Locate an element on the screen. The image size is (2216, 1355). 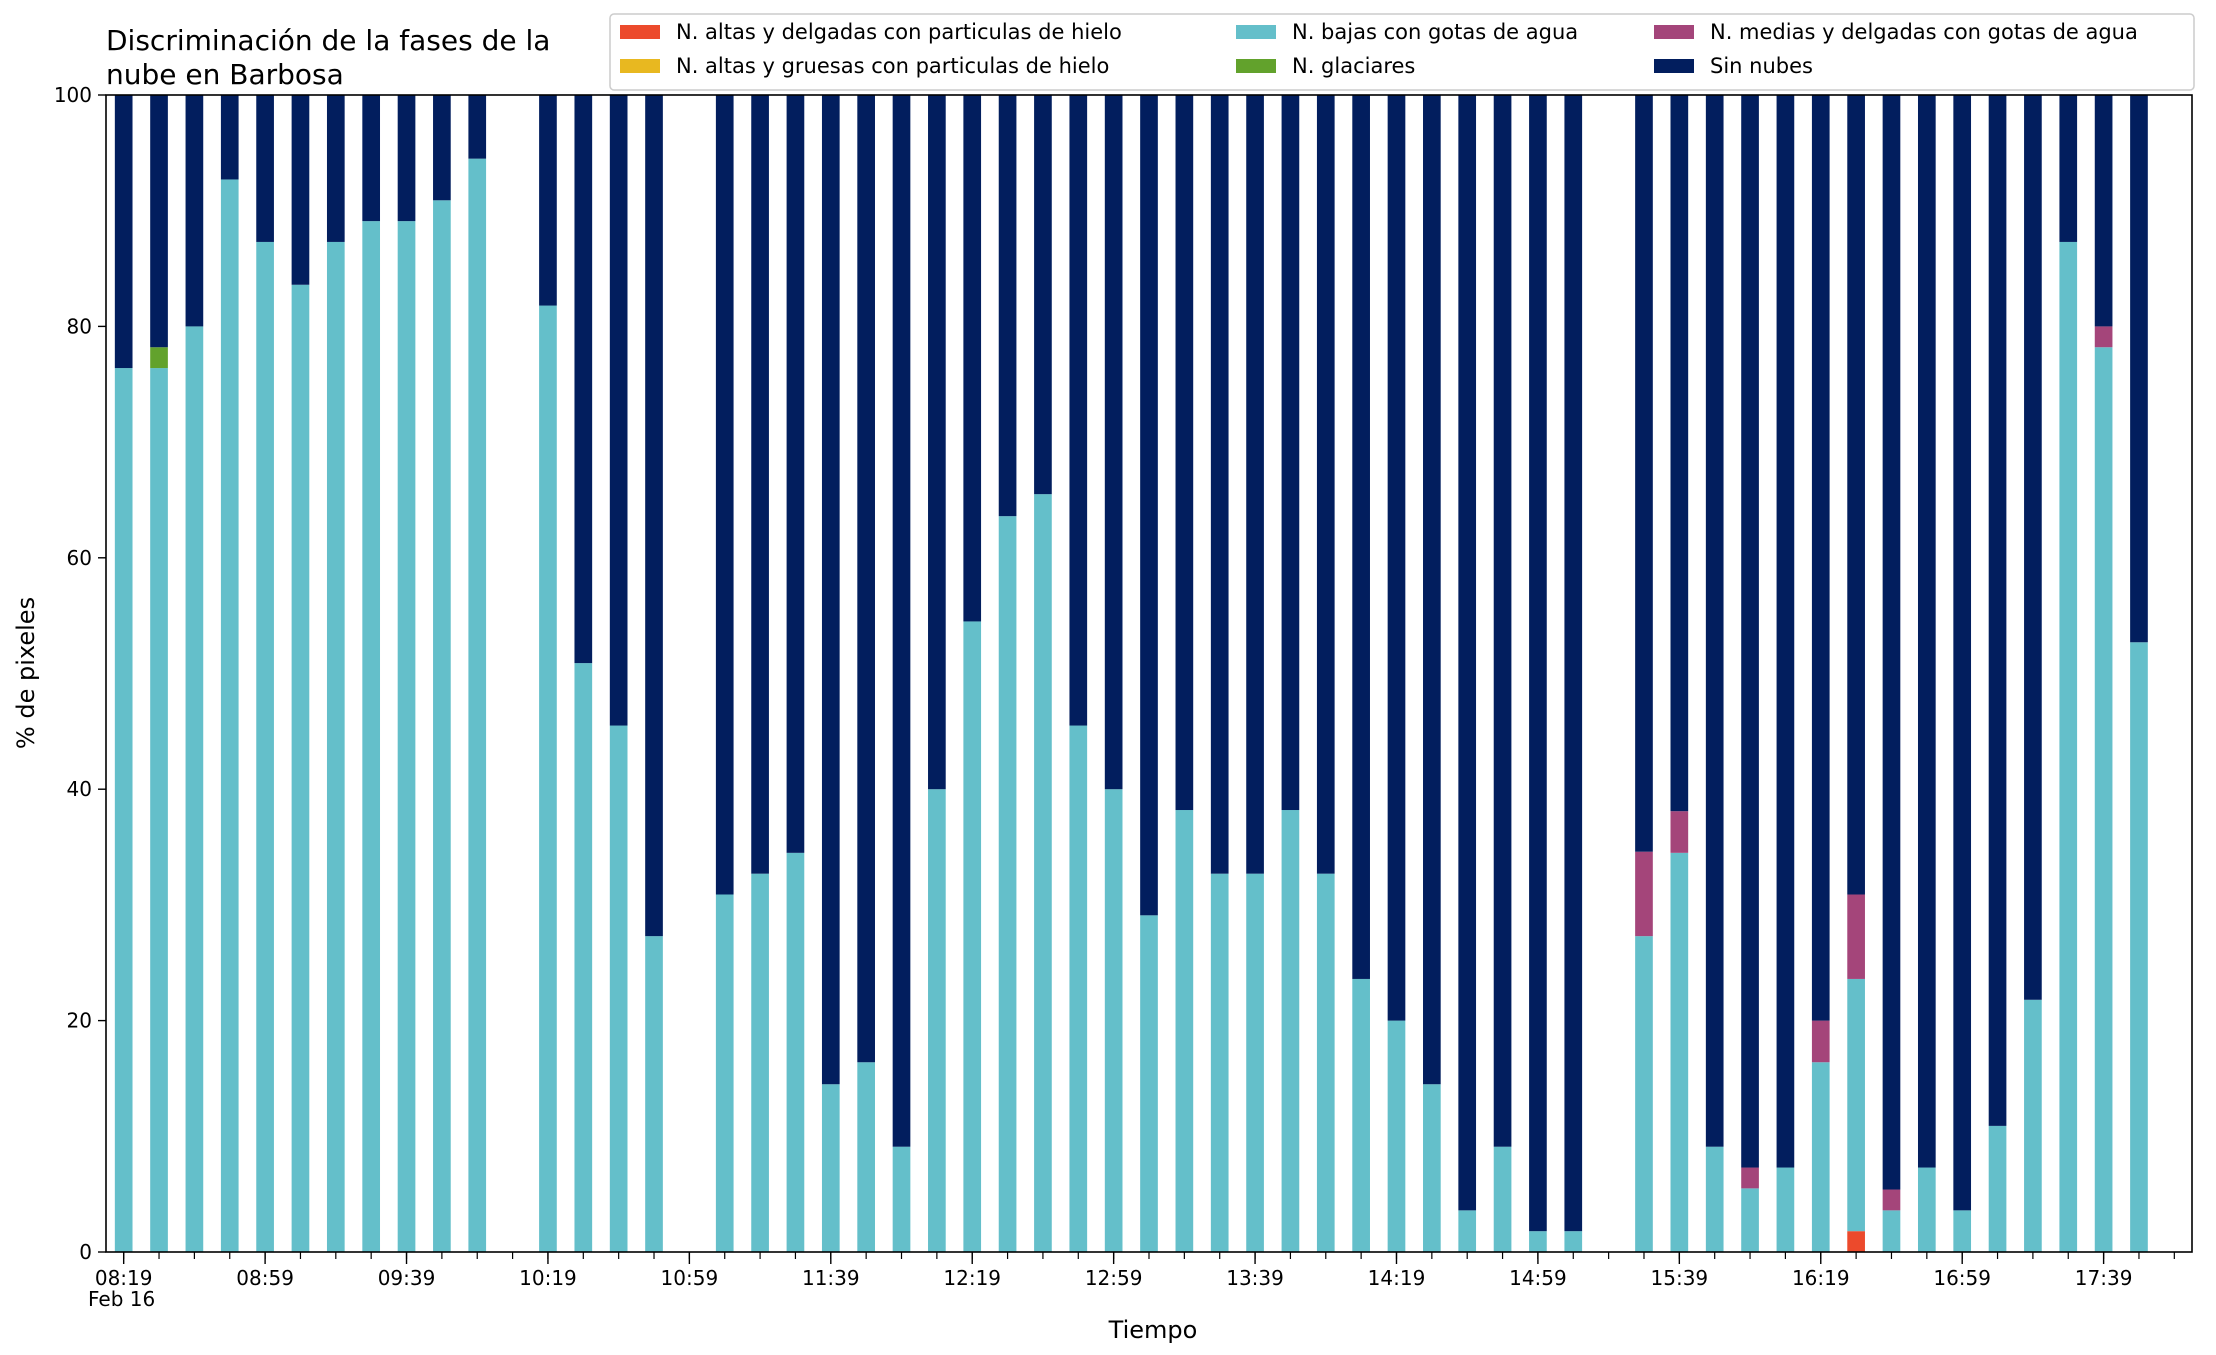
y-tick-label: 0 is located at coordinates (85, 1252).